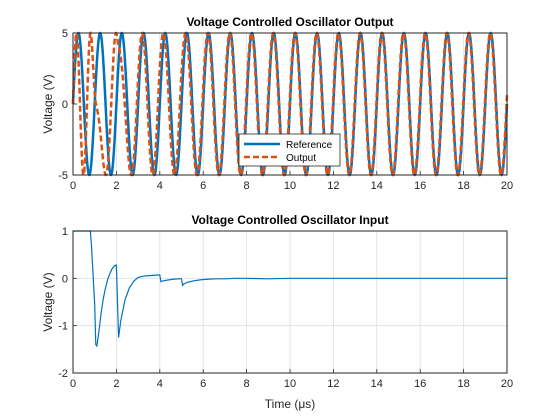 The width and height of the screenshot is (560, 420). What do you see at coordinates (377, 384) in the screenshot?
I see `input-plot-xtick-label: 14` at bounding box center [377, 384].